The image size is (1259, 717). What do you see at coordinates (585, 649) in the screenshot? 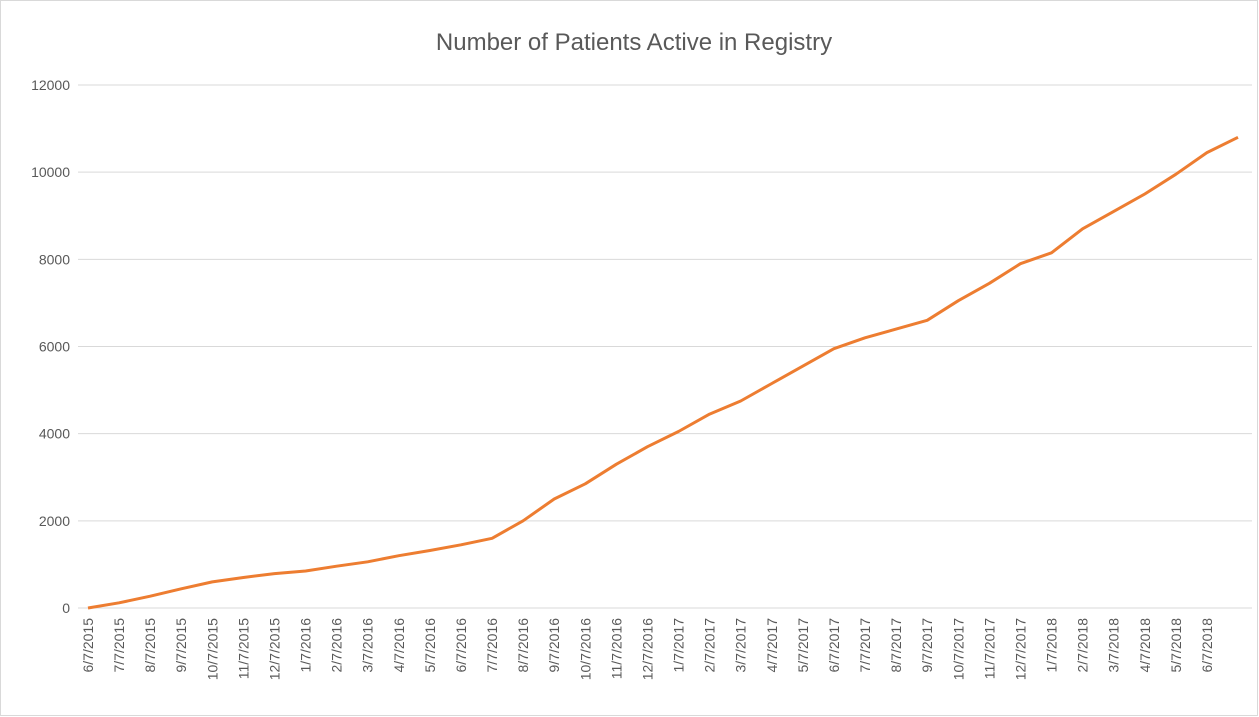
I see `x-tick-label: 10/7/2016` at bounding box center [585, 649].